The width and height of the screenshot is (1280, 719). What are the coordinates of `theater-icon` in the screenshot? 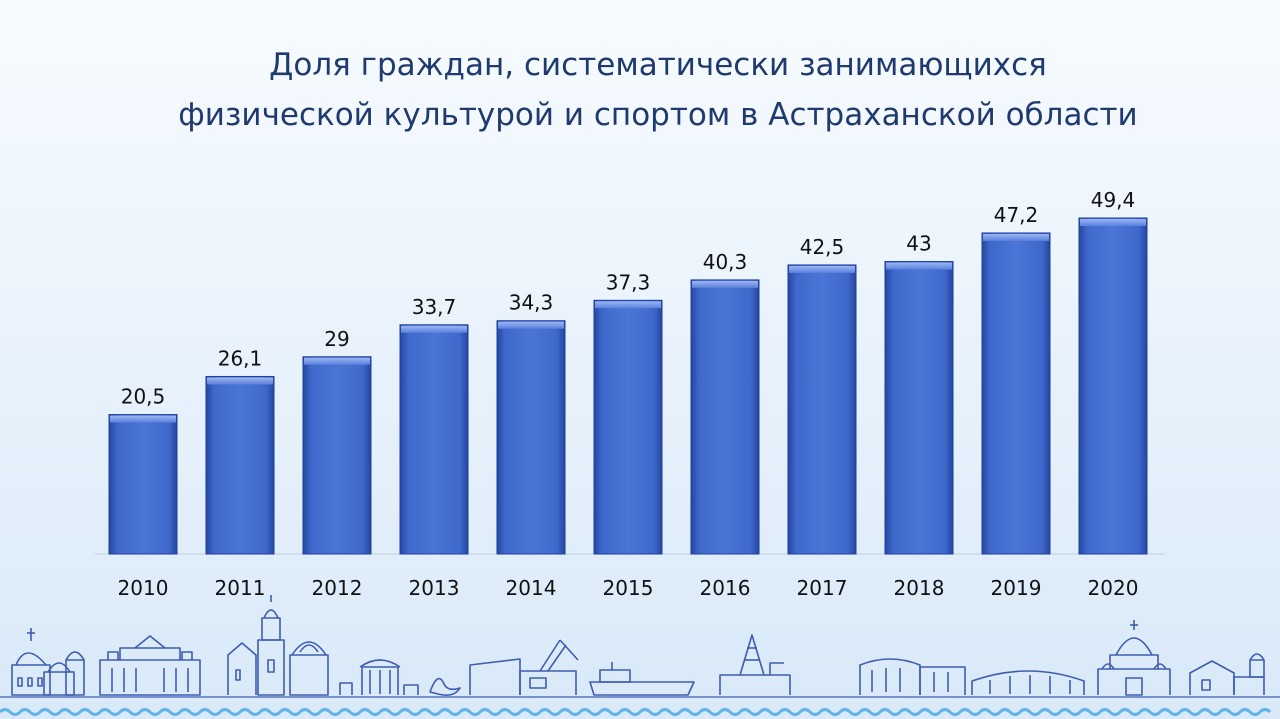 It's located at (912, 676).